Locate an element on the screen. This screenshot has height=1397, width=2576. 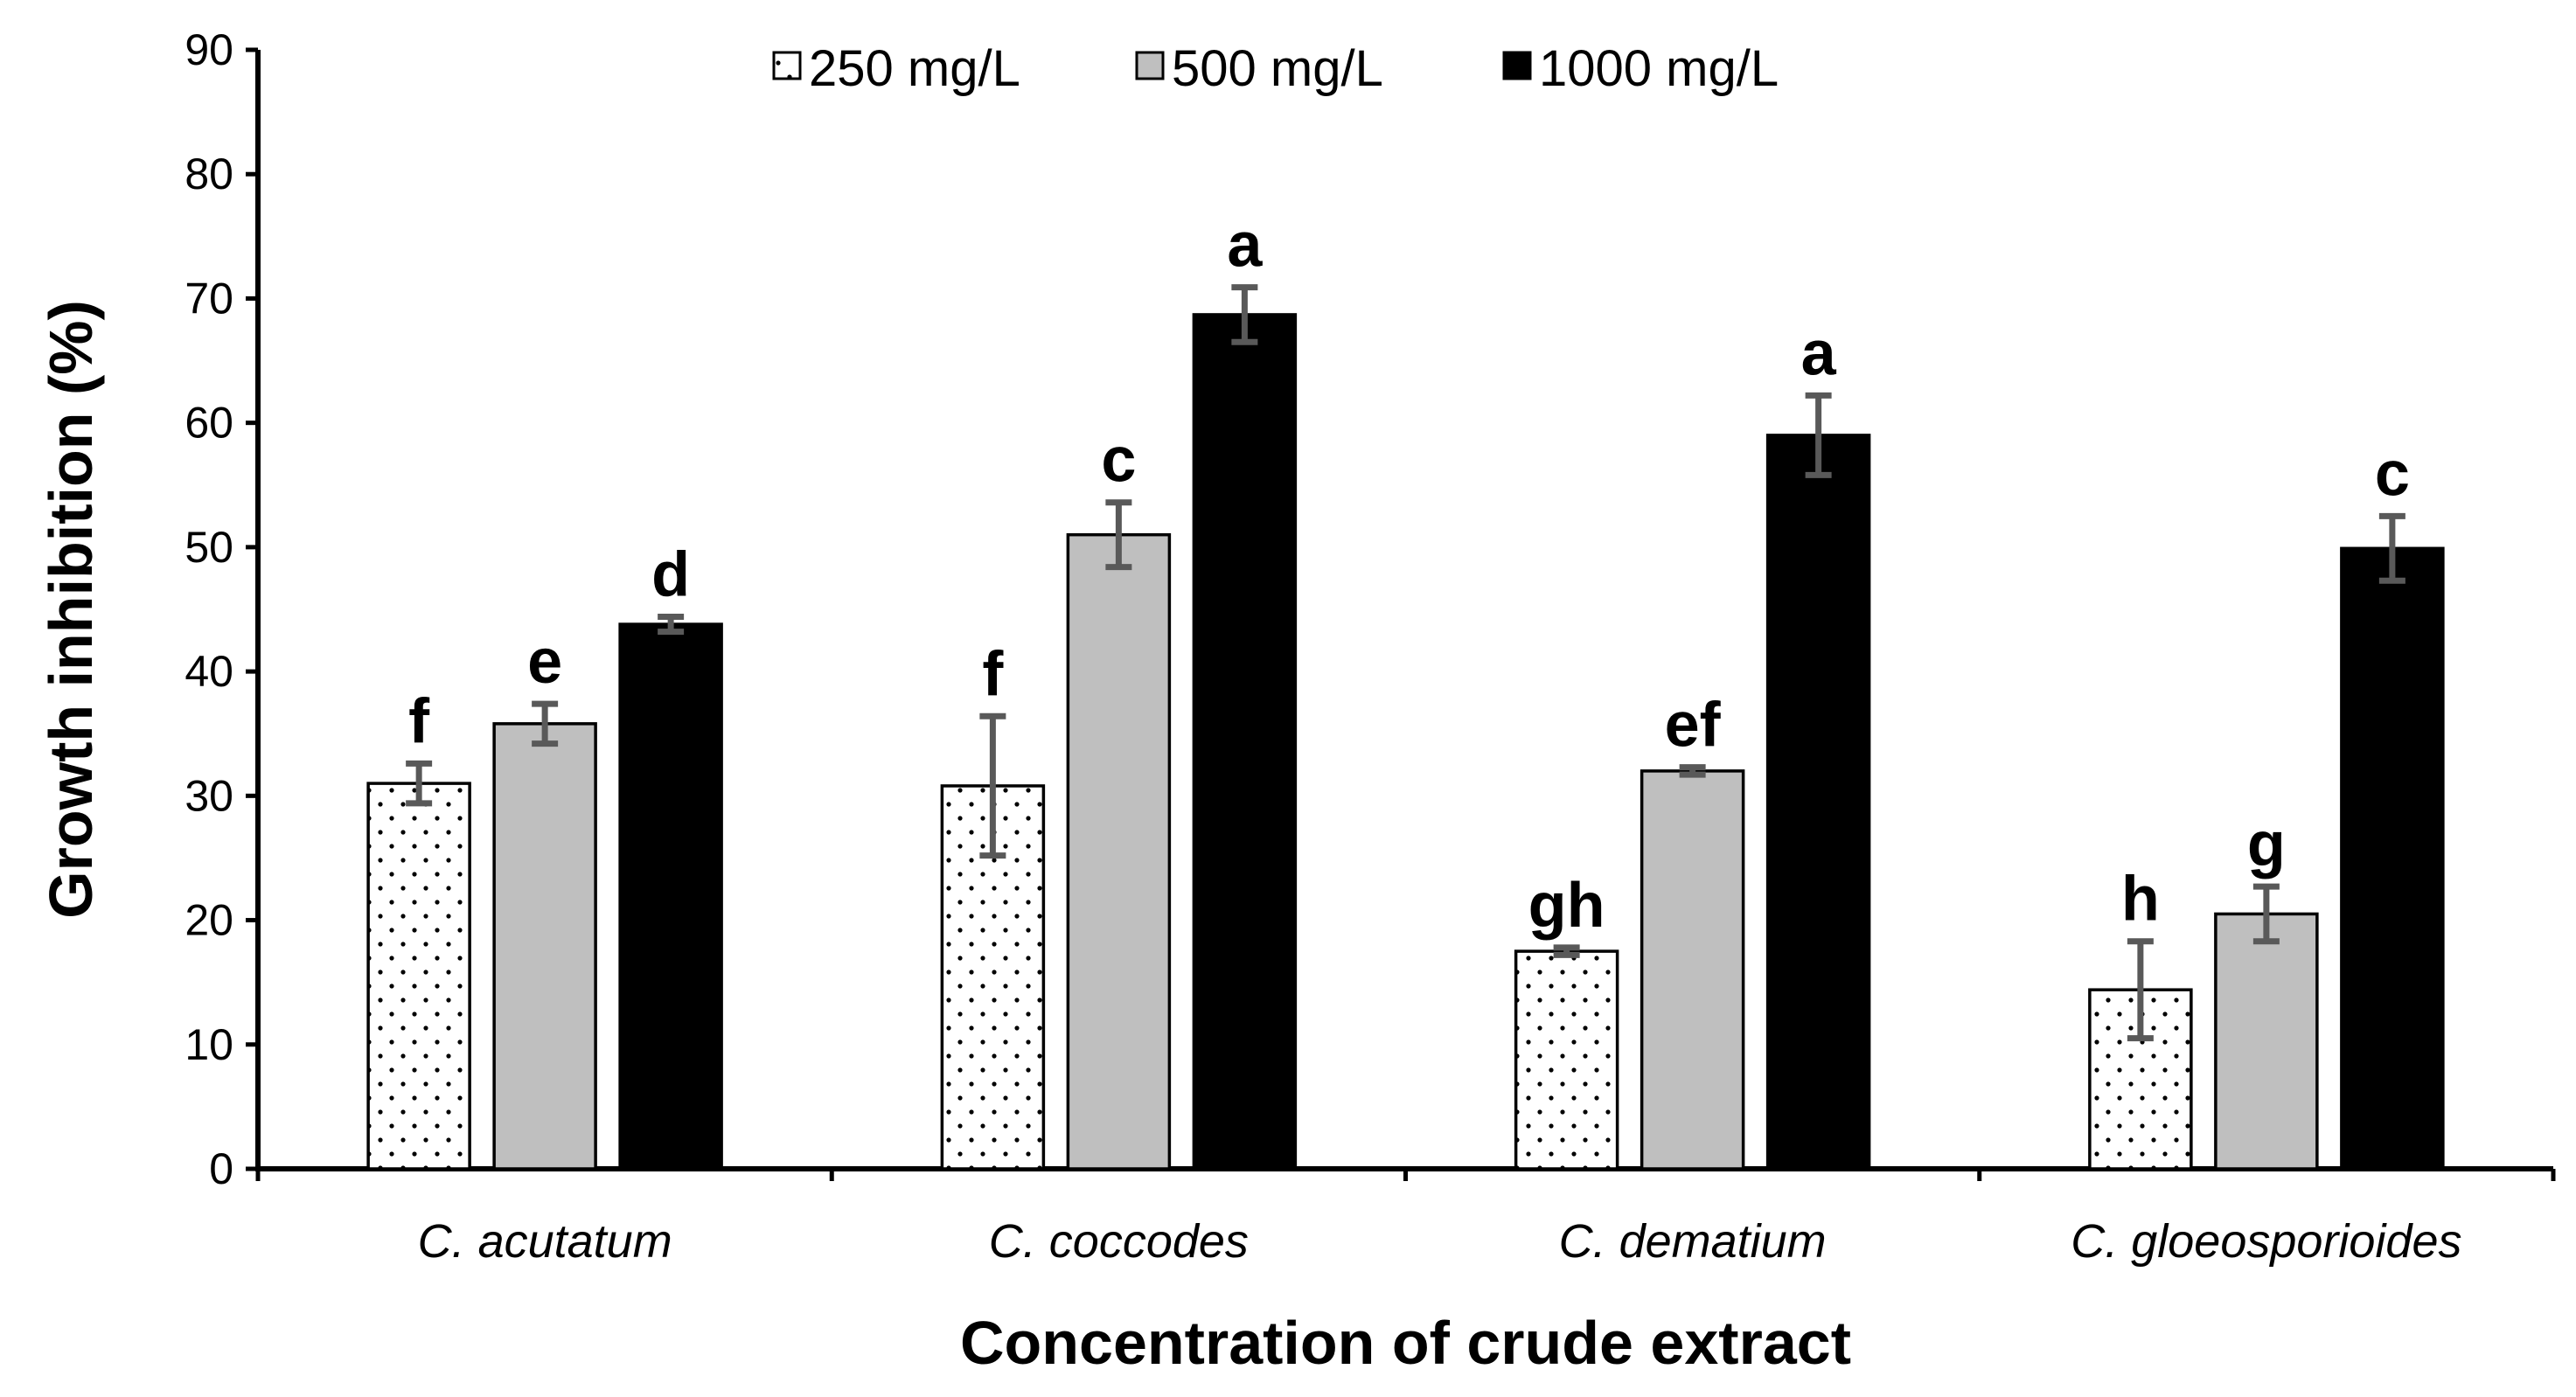
significance-letter: gh is located at coordinates (1566, 906).